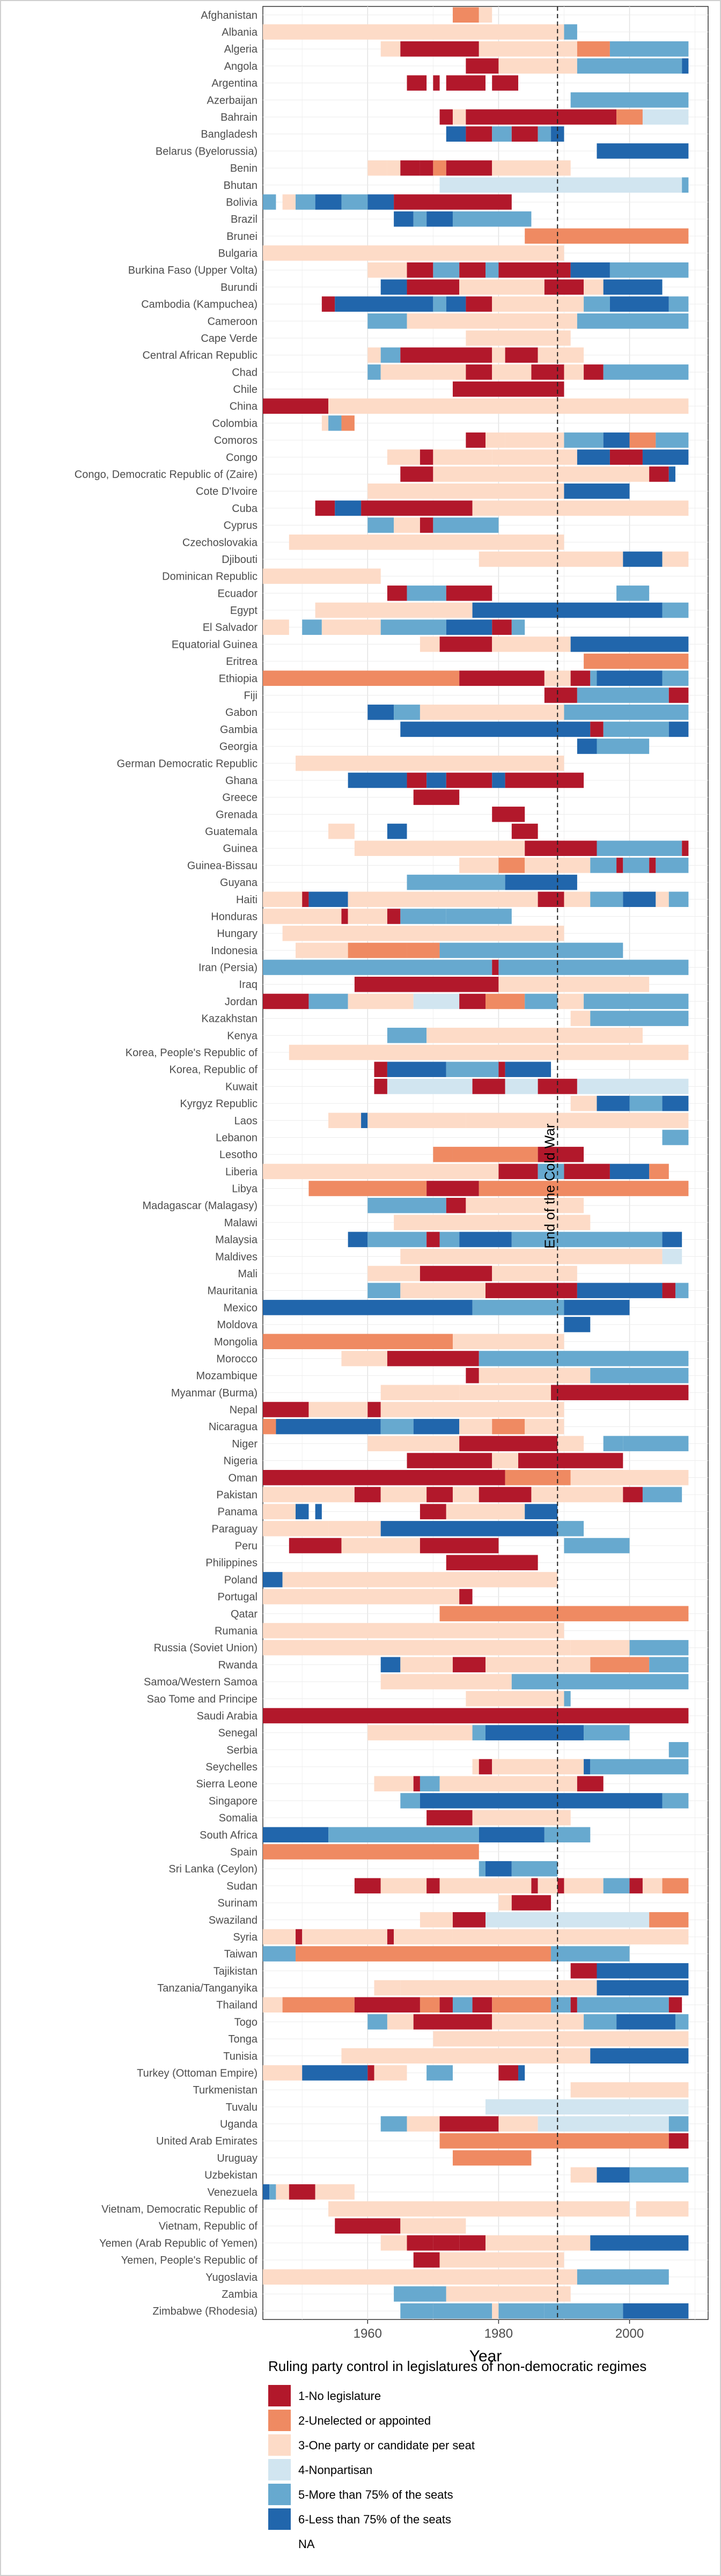 The height and width of the screenshot is (2576, 721). I want to click on country-label: Russia (Soviet Union), so click(206, 1648).